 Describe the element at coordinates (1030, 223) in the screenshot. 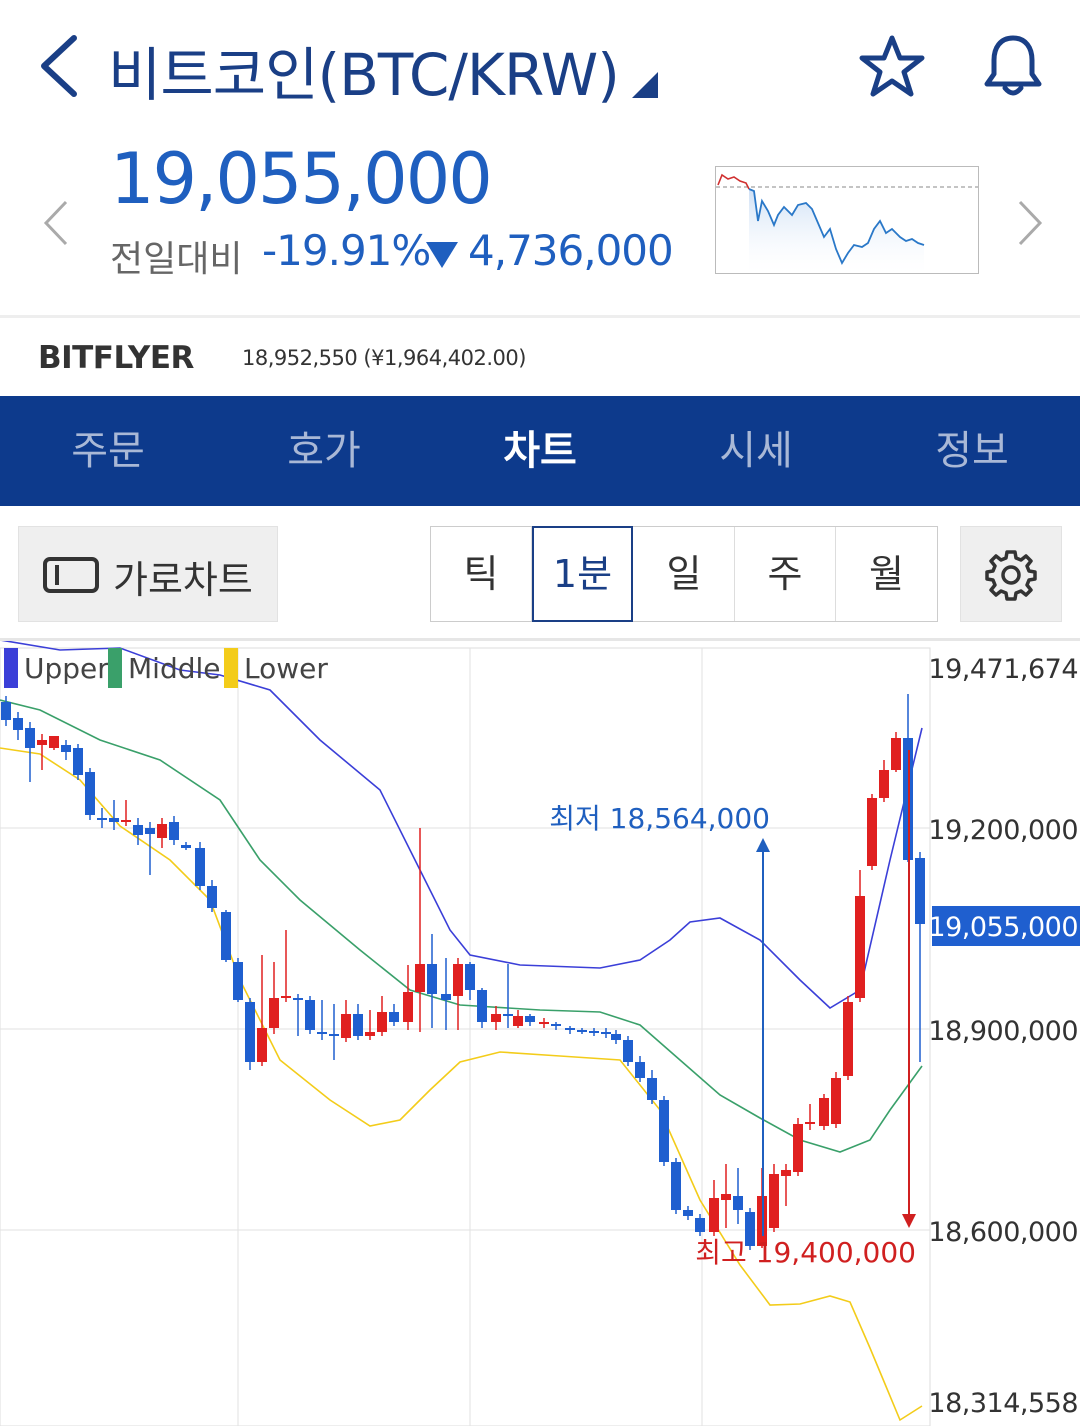

I see `chevron-right-icon` at that location.